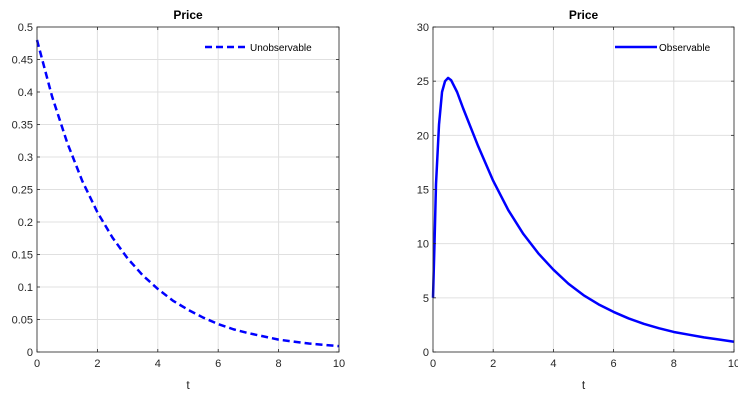 This screenshot has width=738, height=394. I want to click on y-tick-label: 0.2, so click(25, 223).